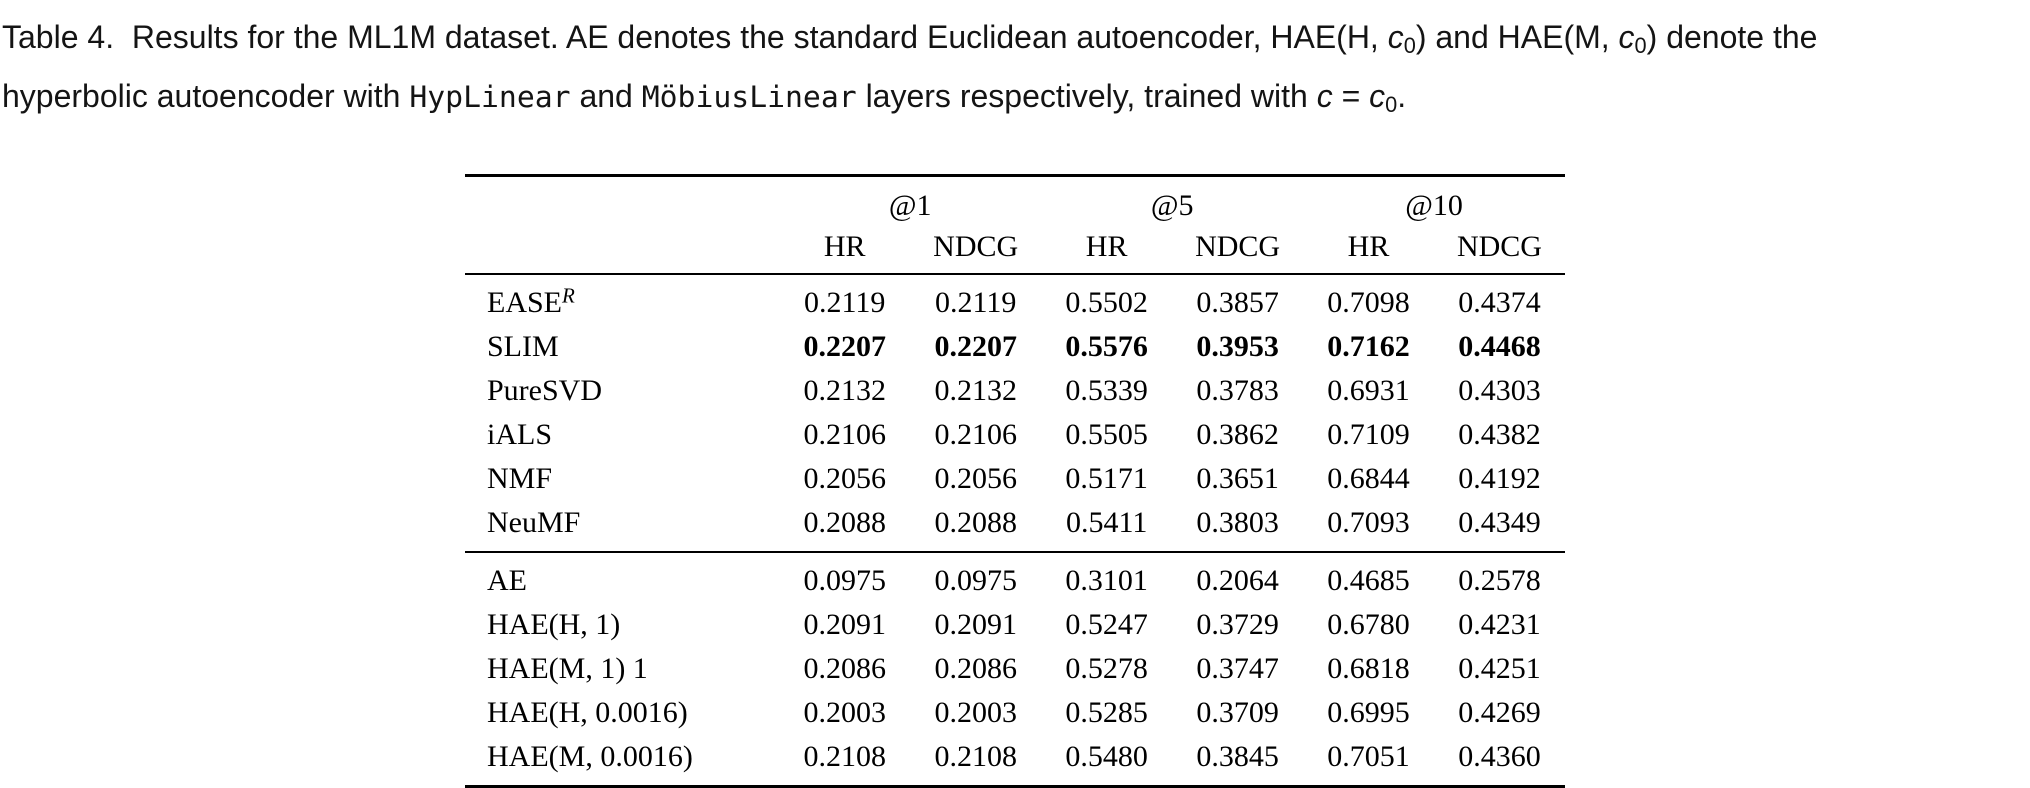 Image resolution: width=2030 pixels, height=788 pixels. What do you see at coordinates (975, 668) in the screenshot?
I see `metric-value: 0.2086` at bounding box center [975, 668].